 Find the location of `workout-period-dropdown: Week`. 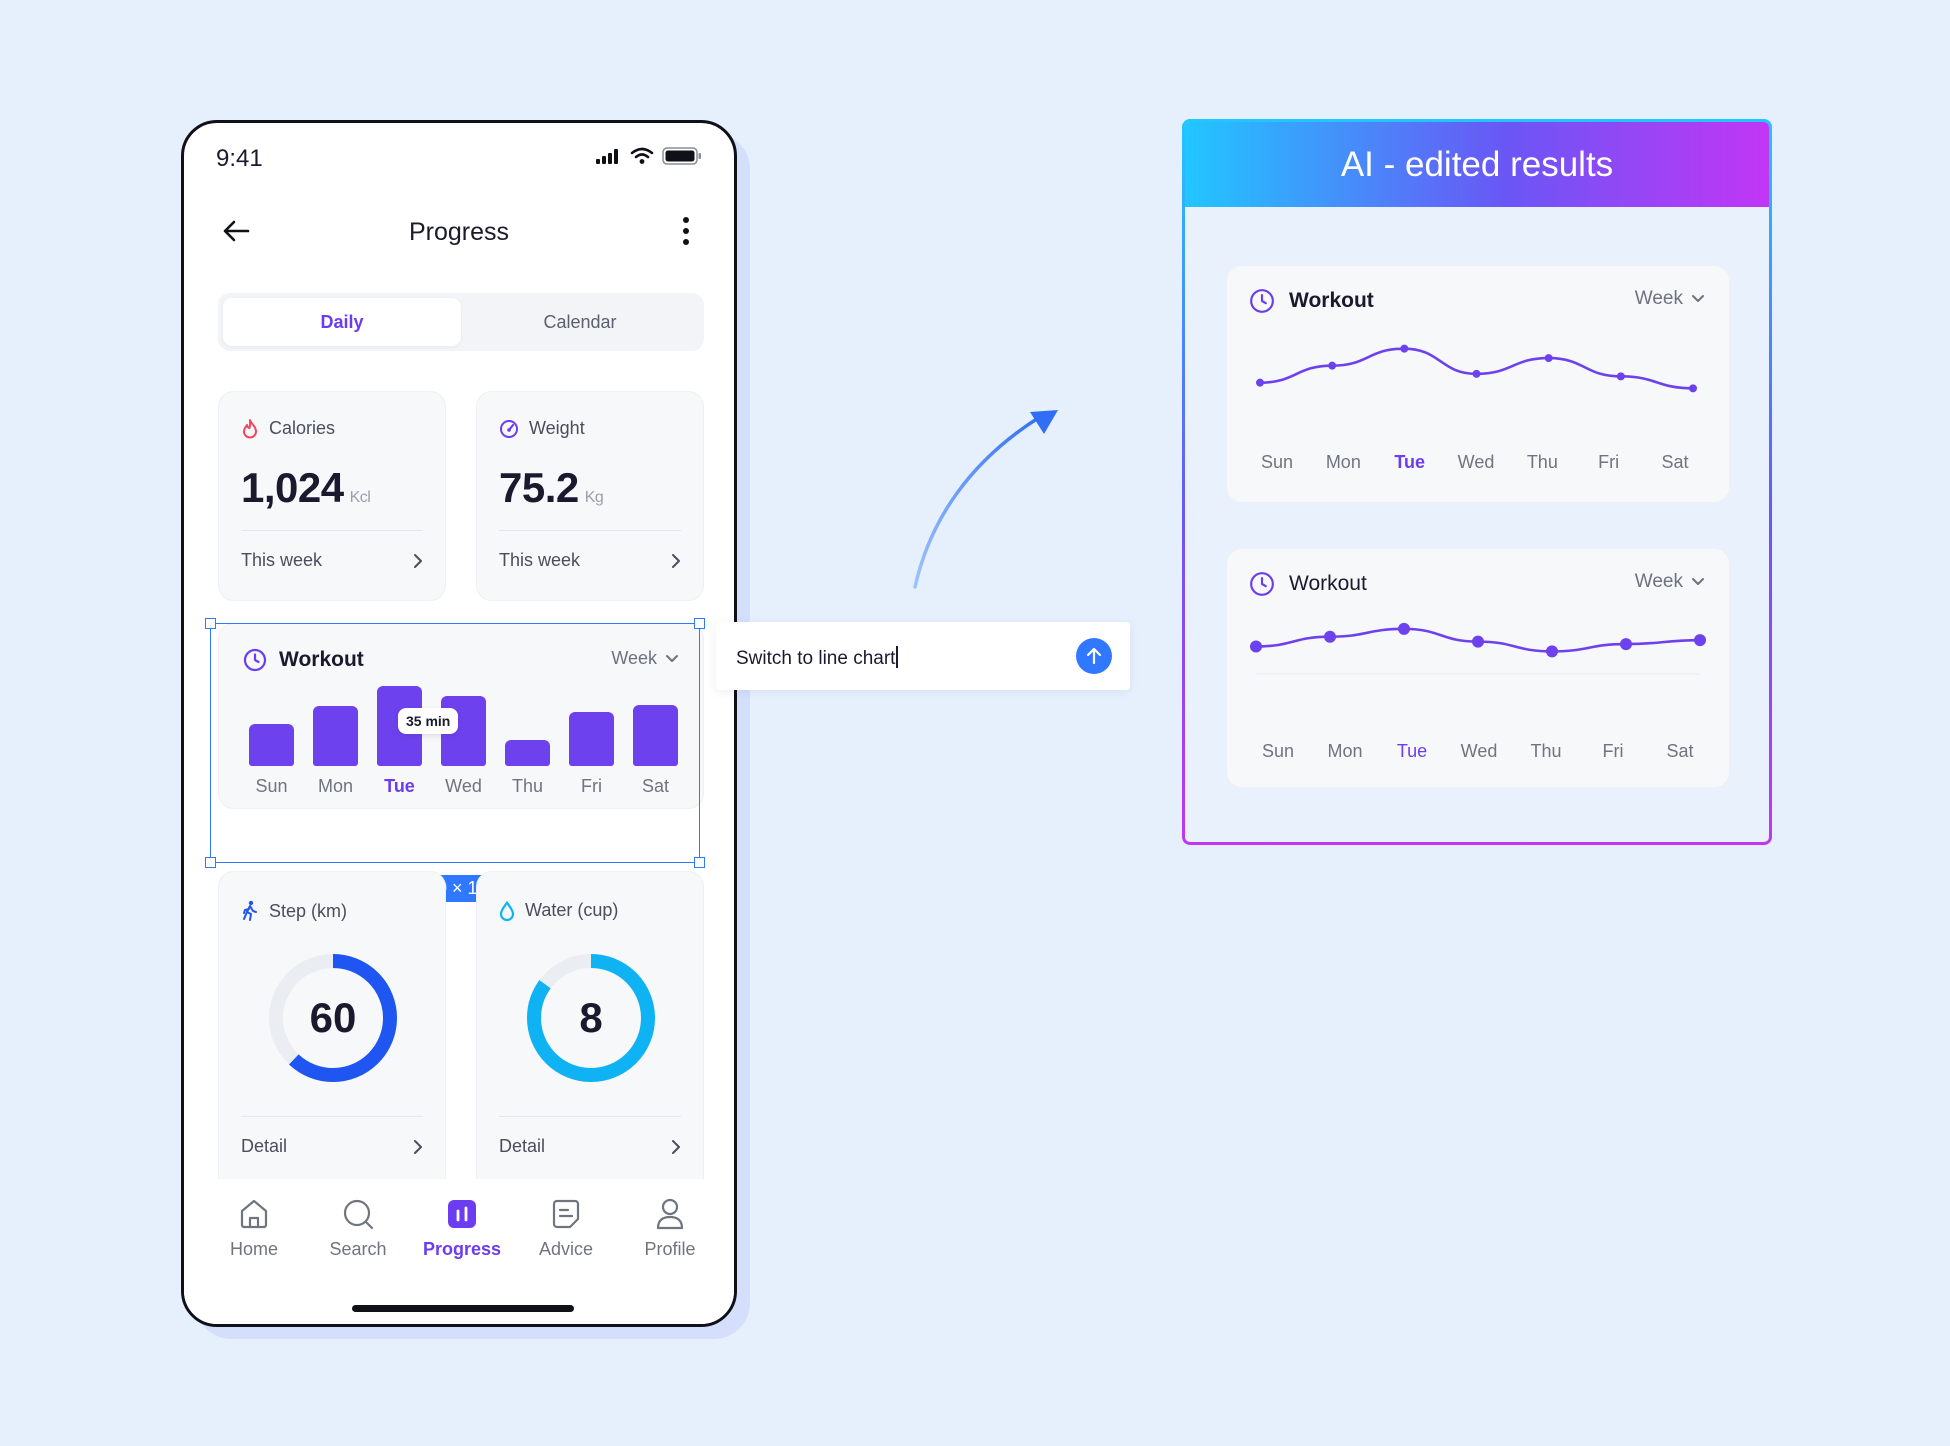

workout-period-dropdown: Week is located at coordinates (645, 658).